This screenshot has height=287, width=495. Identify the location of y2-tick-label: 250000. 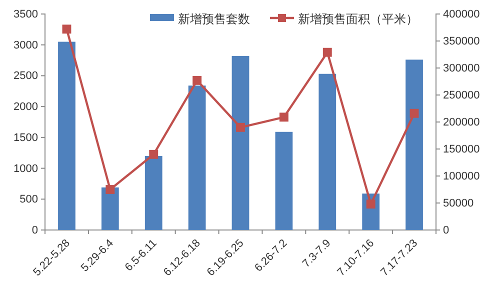
(461, 96).